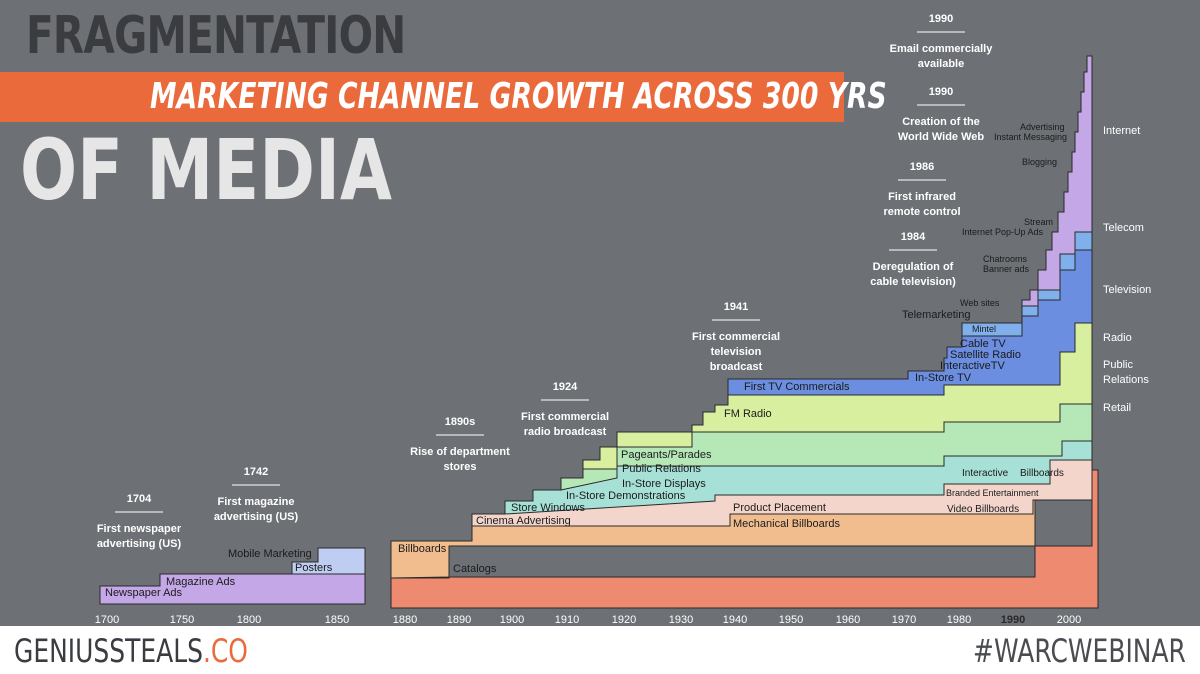 This screenshot has width=1200, height=674. Describe the element at coordinates (139, 529) in the screenshot. I see `annotation-text-0-0: First newspaper` at that location.